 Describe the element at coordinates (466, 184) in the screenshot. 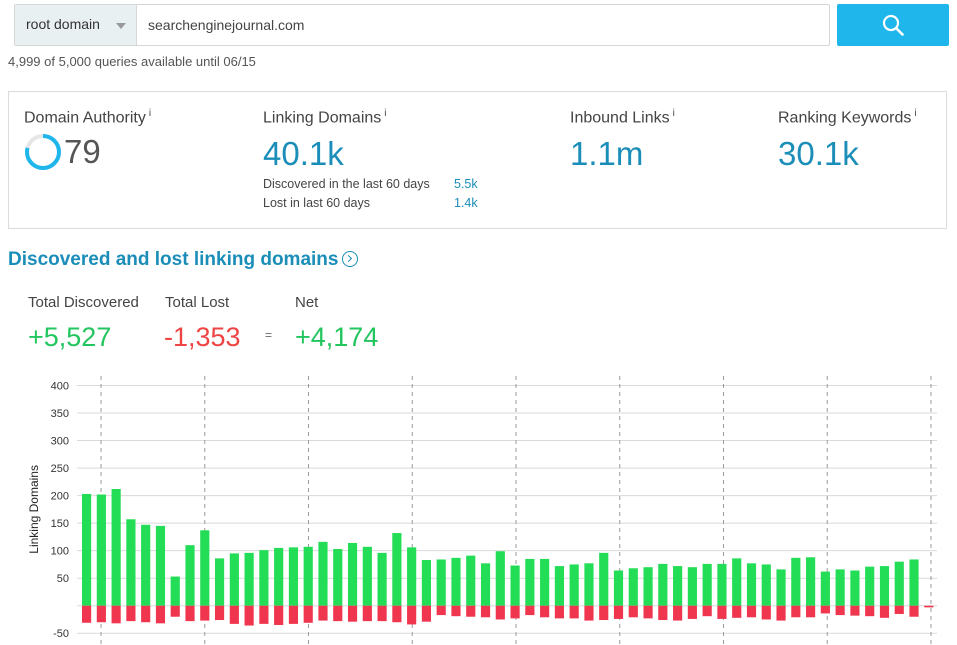

I see `discovered-value: 5.5k` at that location.